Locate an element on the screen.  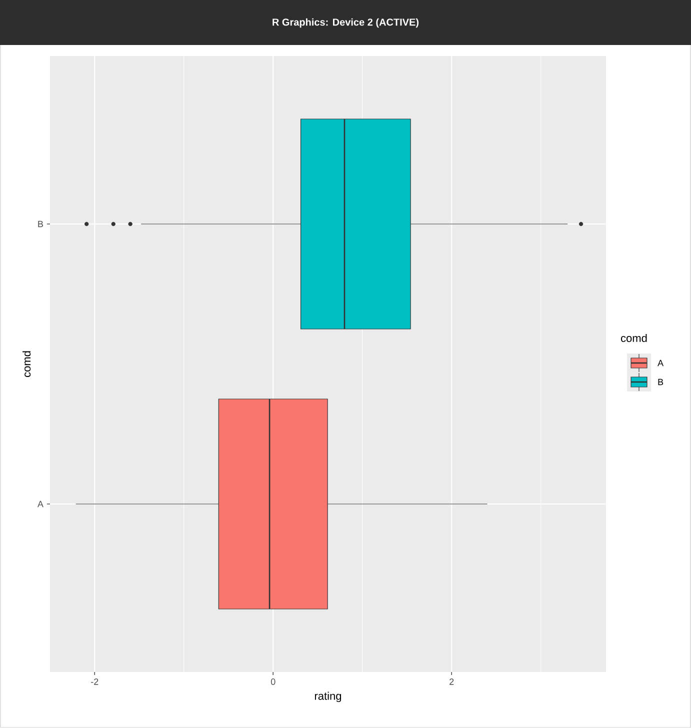
x-tick-label: 2 is located at coordinates (452, 681).